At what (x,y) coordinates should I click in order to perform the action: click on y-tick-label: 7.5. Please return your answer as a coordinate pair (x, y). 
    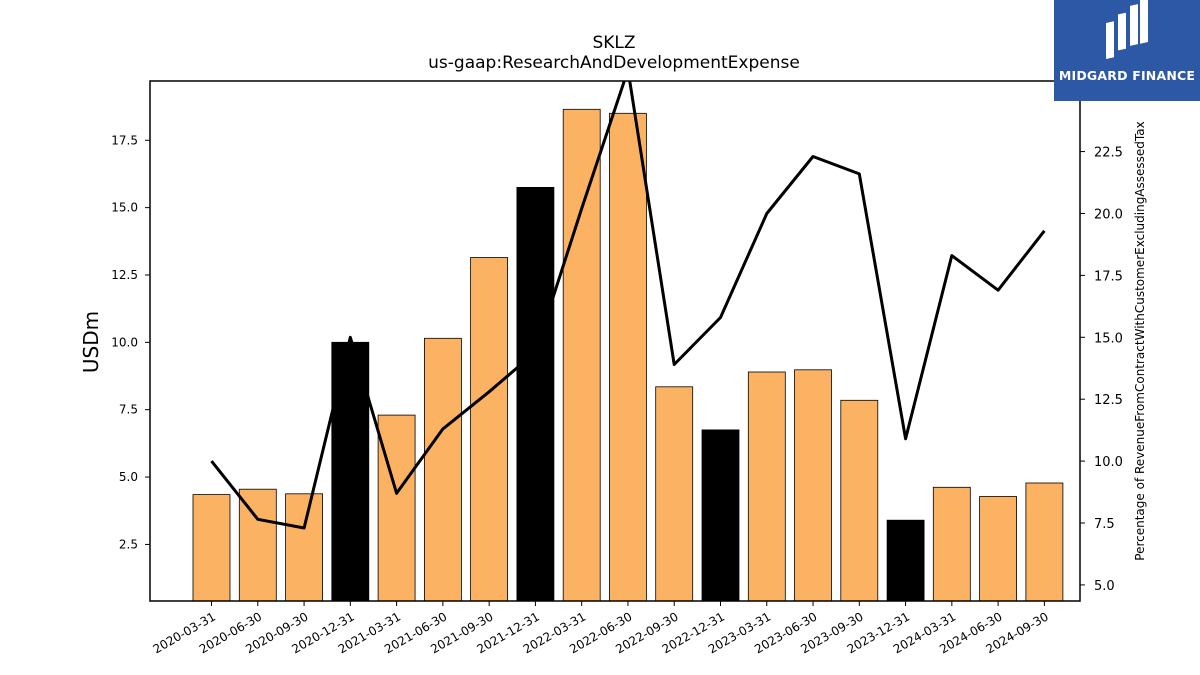
    Looking at the image, I should click on (128, 410).